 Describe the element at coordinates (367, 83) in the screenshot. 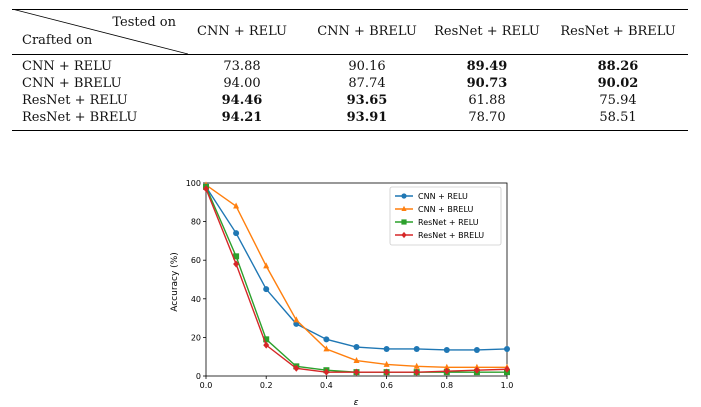

I see `table-cell: 87.74` at that location.